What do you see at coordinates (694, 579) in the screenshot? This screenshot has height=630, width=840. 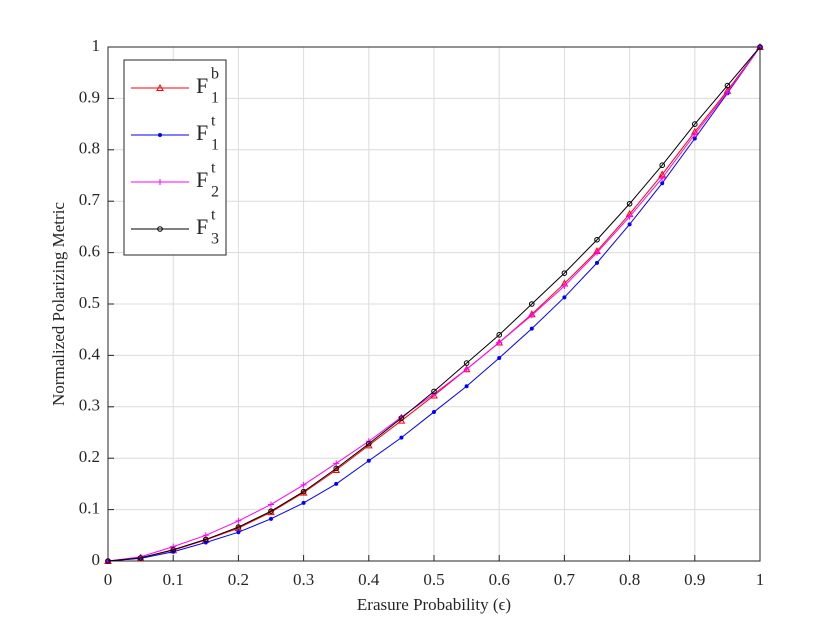 I see `x-tick-label: 0.9` at bounding box center [694, 579].